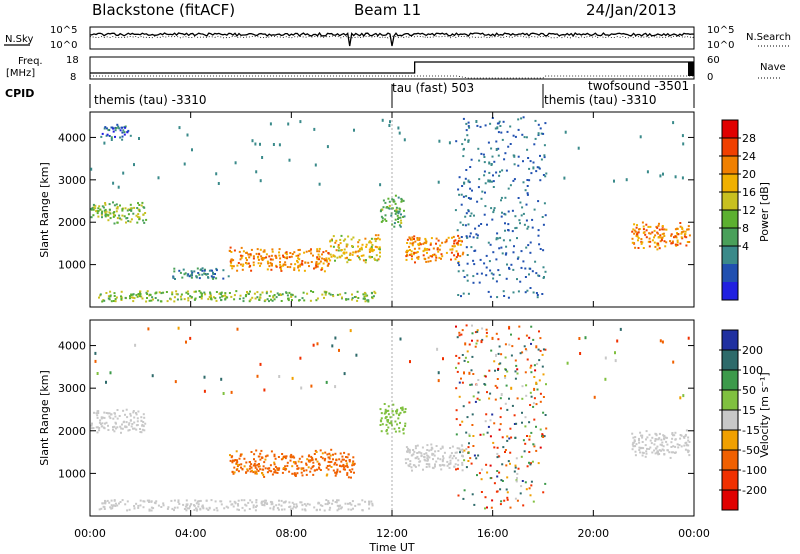  What do you see at coordinates (730, 440) in the screenshot?
I see `colorbar-swatch` at bounding box center [730, 440].